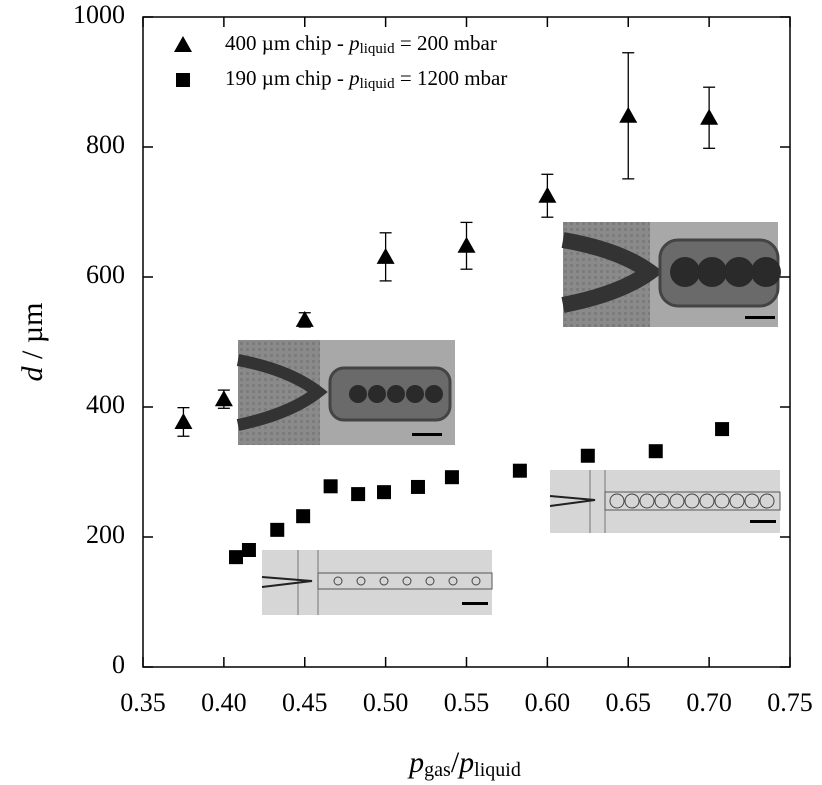 This screenshot has width=822, height=785. What do you see at coordinates (105, 534) in the screenshot?
I see `y-tick-label: 200` at bounding box center [105, 534].